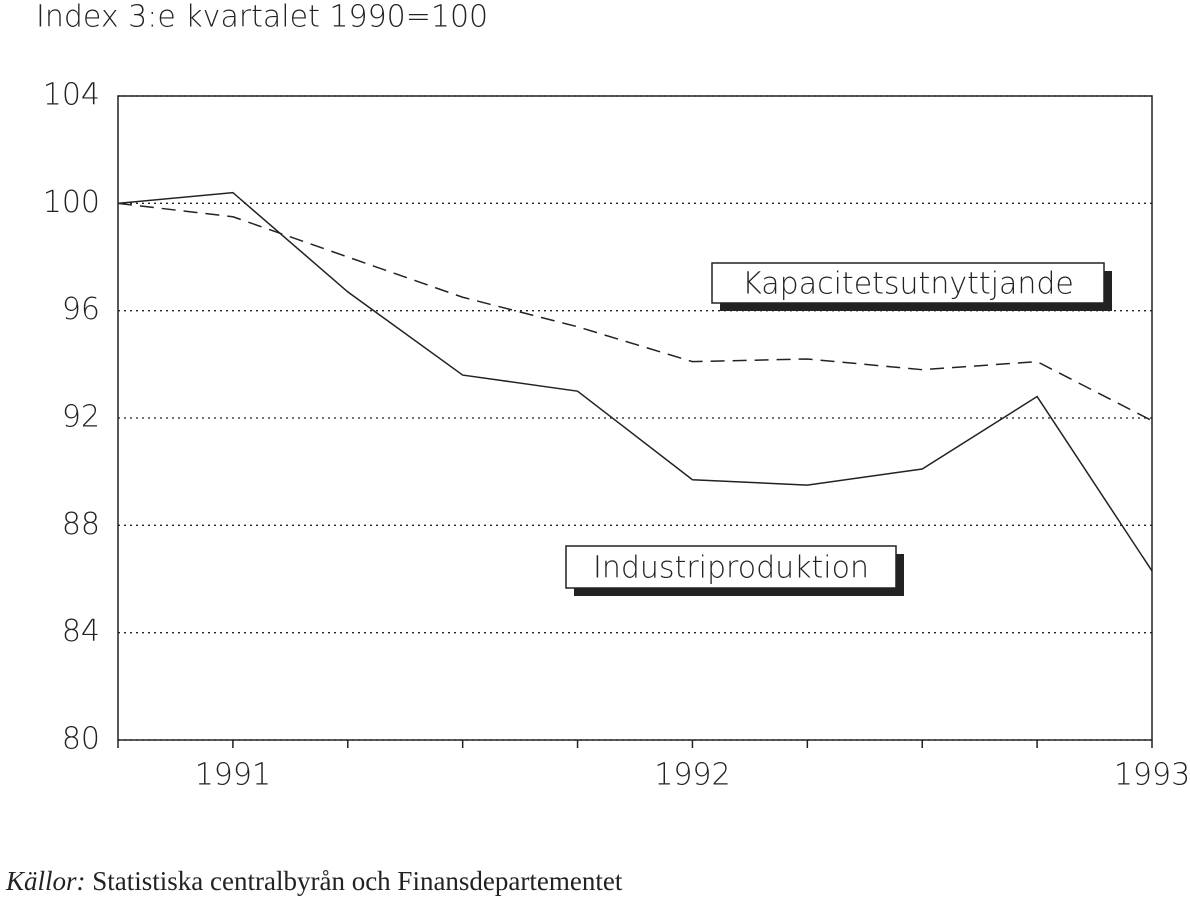  I want to click on y-tick-label: 92, so click(81, 417).